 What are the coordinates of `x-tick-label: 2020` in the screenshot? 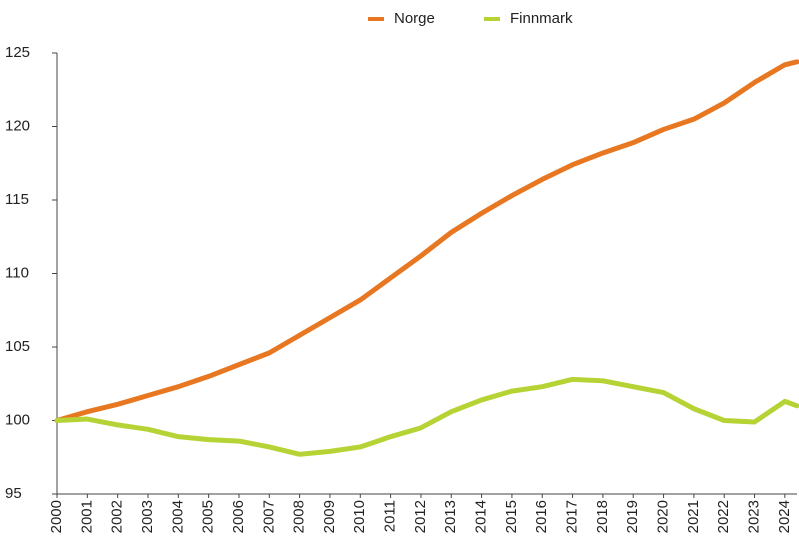 It's located at (663, 516).